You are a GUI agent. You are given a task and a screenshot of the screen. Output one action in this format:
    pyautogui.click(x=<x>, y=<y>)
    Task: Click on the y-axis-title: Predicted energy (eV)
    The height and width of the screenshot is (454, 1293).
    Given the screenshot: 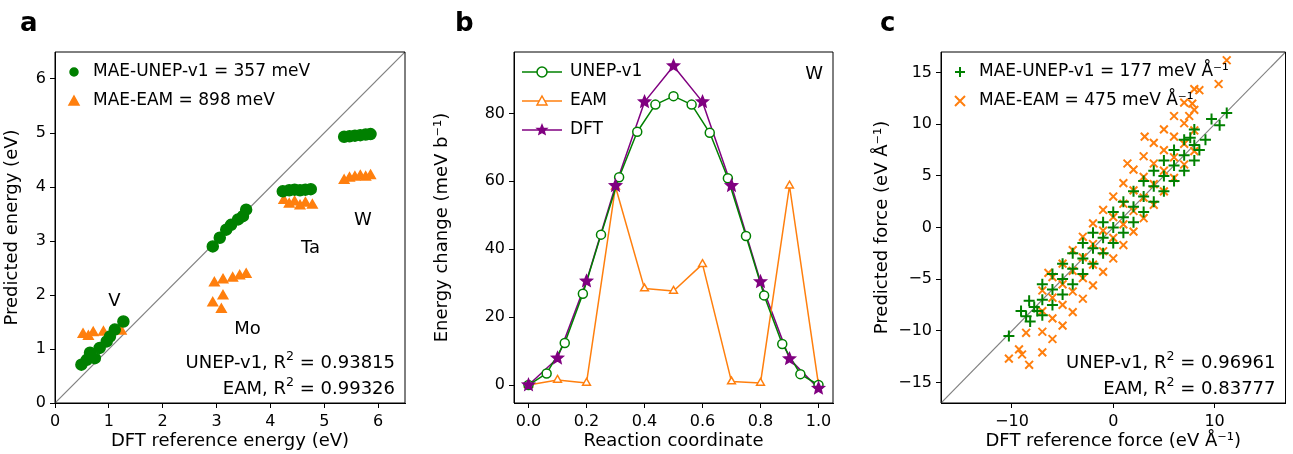 What is the action you would take?
    pyautogui.click(x=11, y=227)
    